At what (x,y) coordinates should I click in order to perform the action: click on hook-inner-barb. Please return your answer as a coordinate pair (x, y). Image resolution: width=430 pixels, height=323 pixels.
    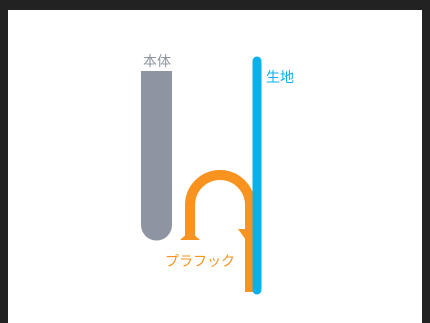
    Looking at the image, I should click on (242, 234).